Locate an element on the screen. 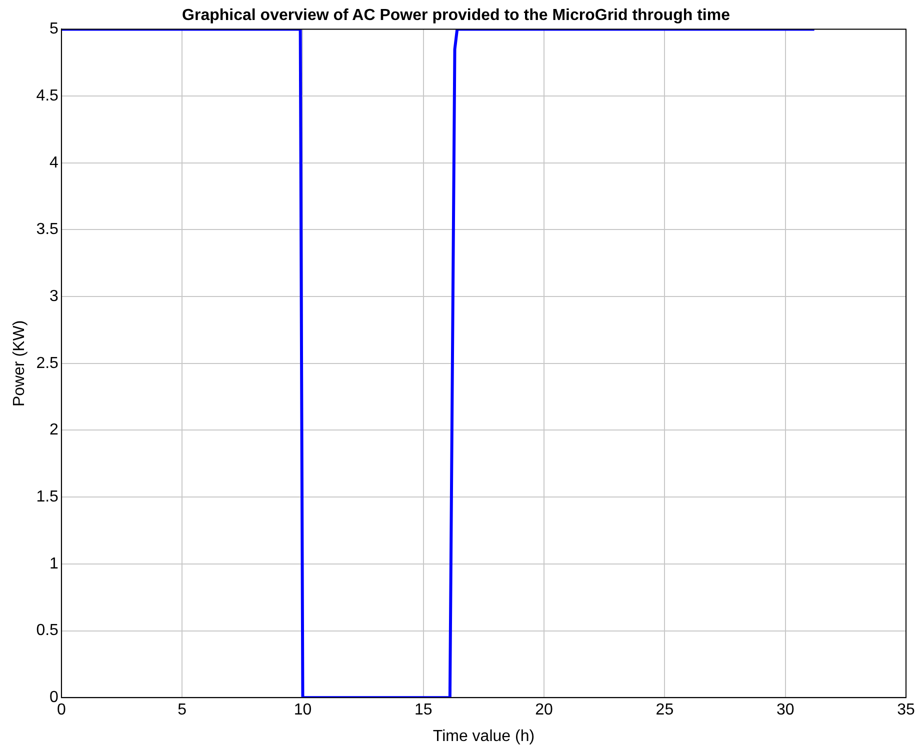  y-tick-label: 4.5 is located at coordinates (47, 95).